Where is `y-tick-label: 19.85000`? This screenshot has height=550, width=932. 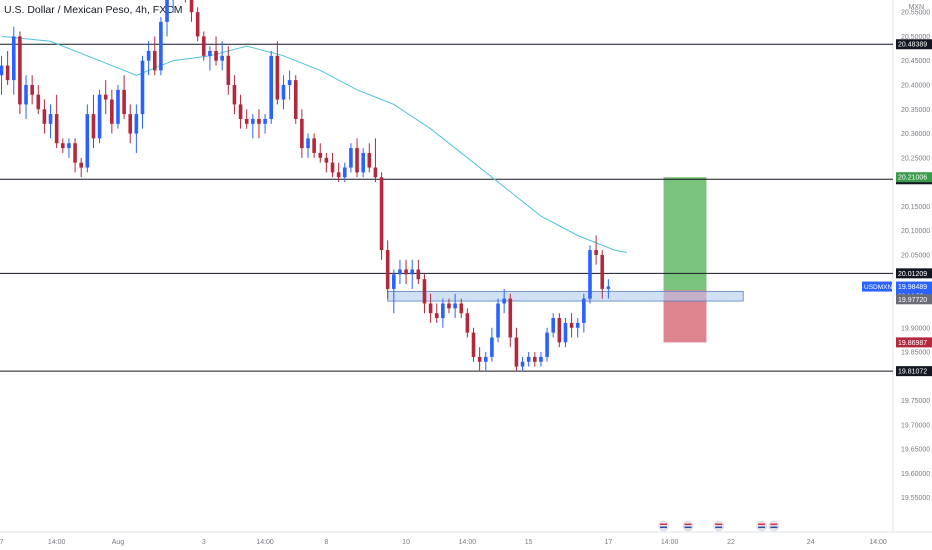
y-tick-label: 19.85000 is located at coordinates (915, 353).